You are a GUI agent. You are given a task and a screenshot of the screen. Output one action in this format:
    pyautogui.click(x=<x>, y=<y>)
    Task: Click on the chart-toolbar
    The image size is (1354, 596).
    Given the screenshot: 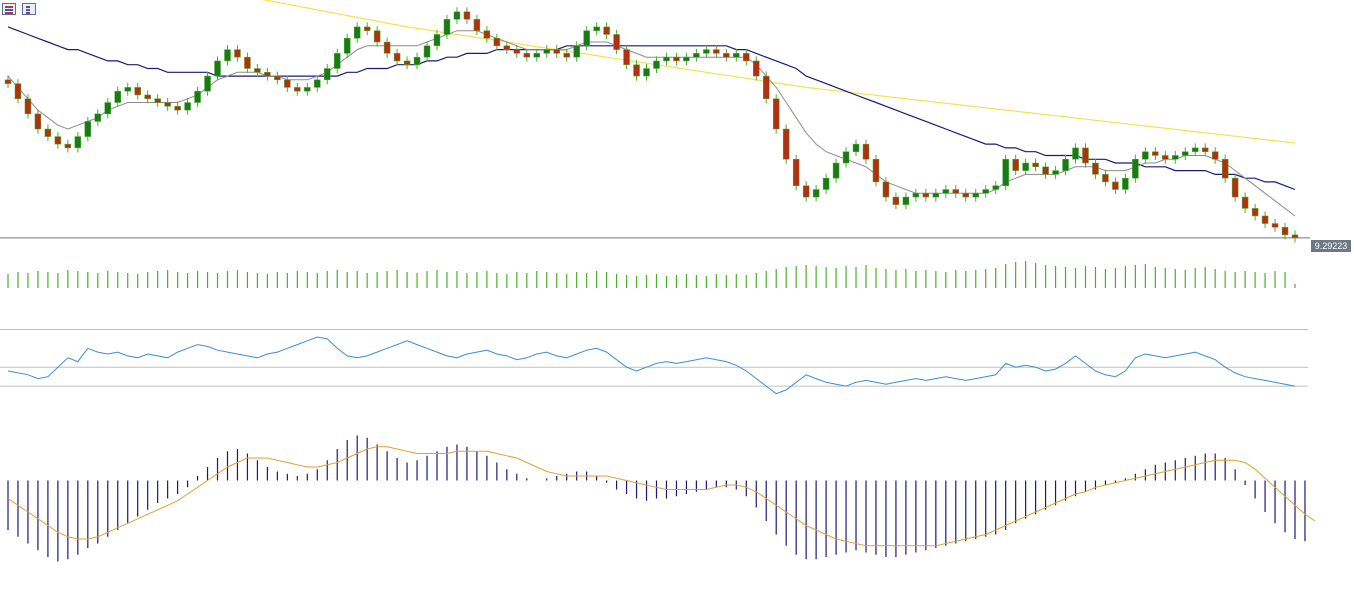 What is the action you would take?
    pyautogui.click(x=19, y=9)
    